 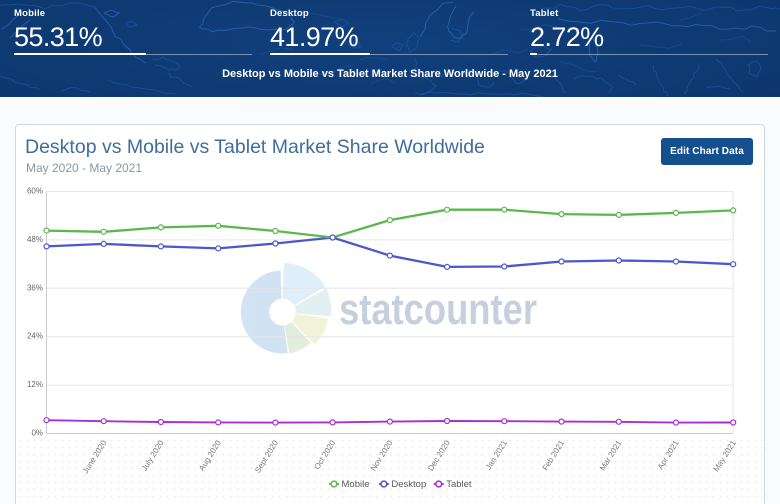 What do you see at coordinates (37, 433) in the screenshot?
I see `svg-text: 0%` at bounding box center [37, 433].